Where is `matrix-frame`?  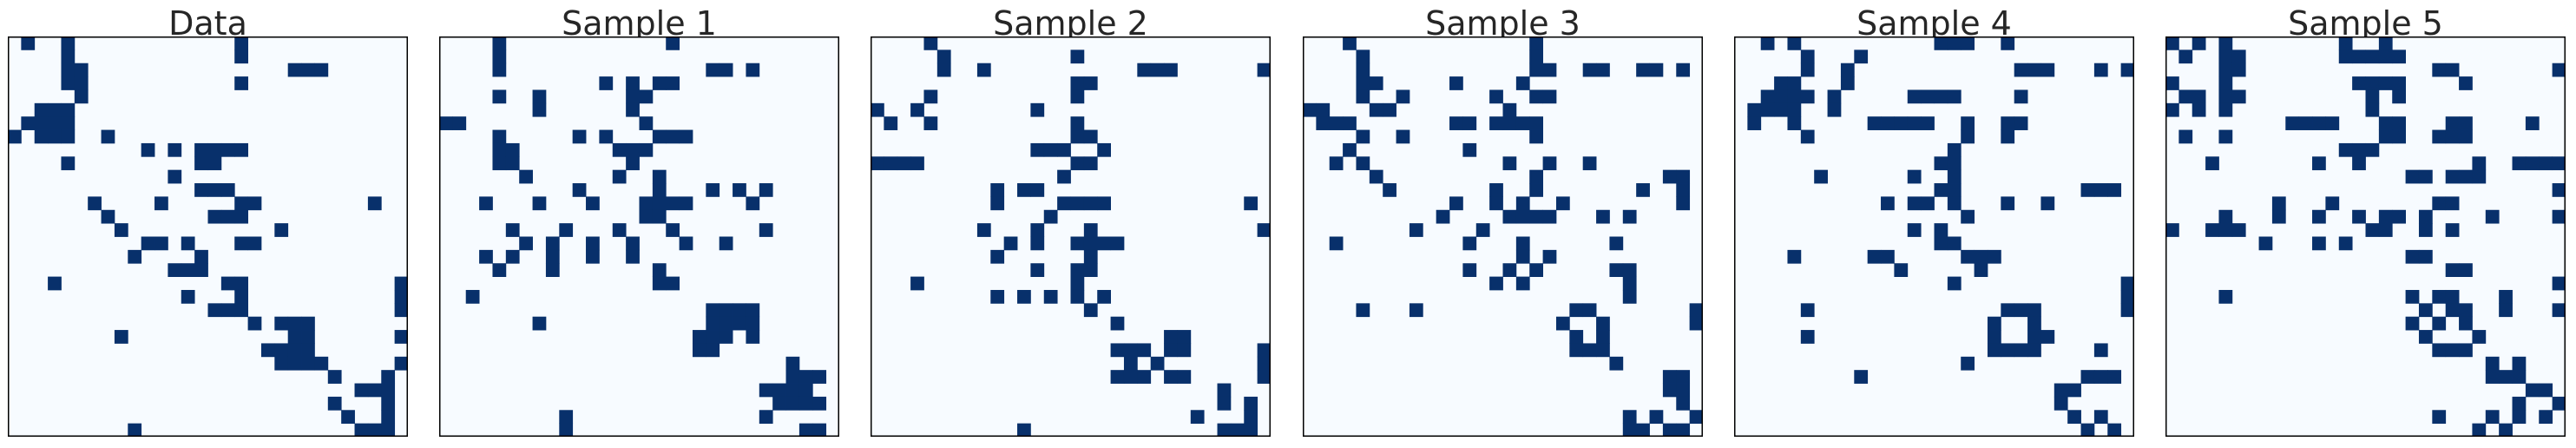
matrix-frame is located at coordinates (639, 236).